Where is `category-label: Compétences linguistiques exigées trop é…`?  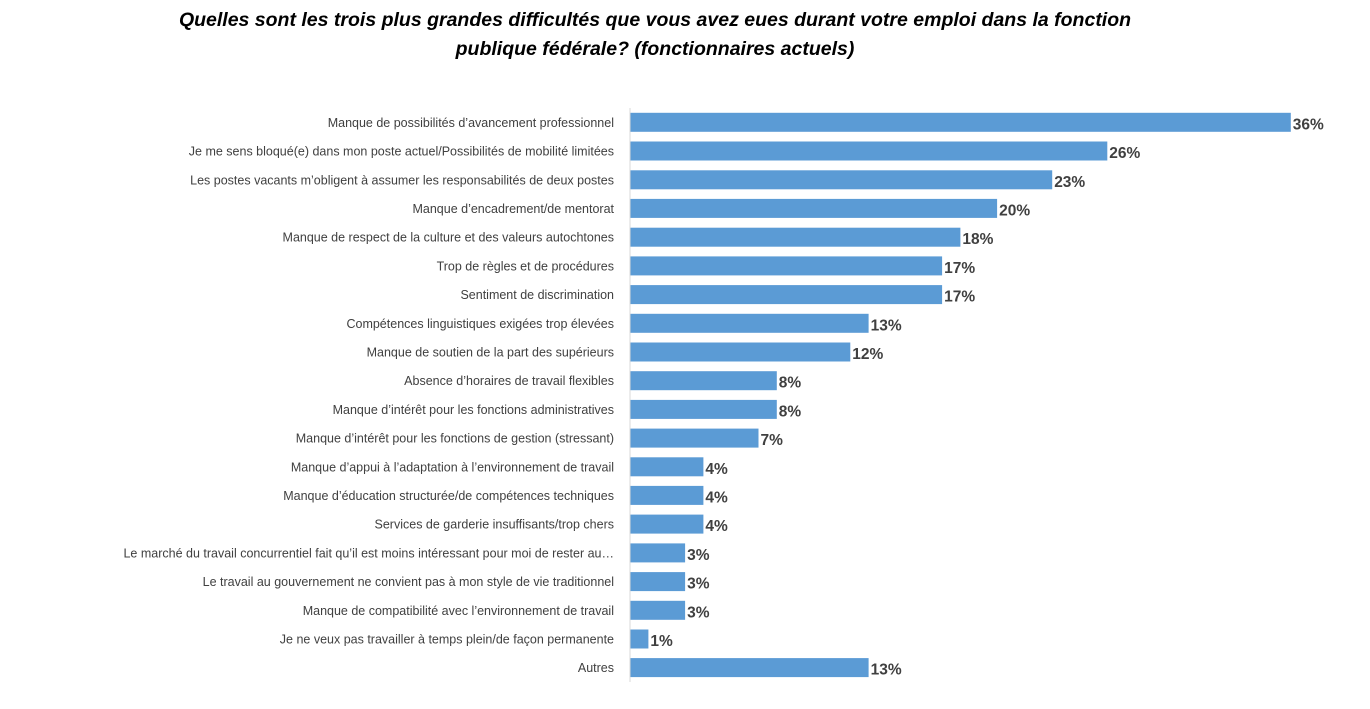
category-label: Compétences linguistiques exigées trop é… is located at coordinates (480, 324).